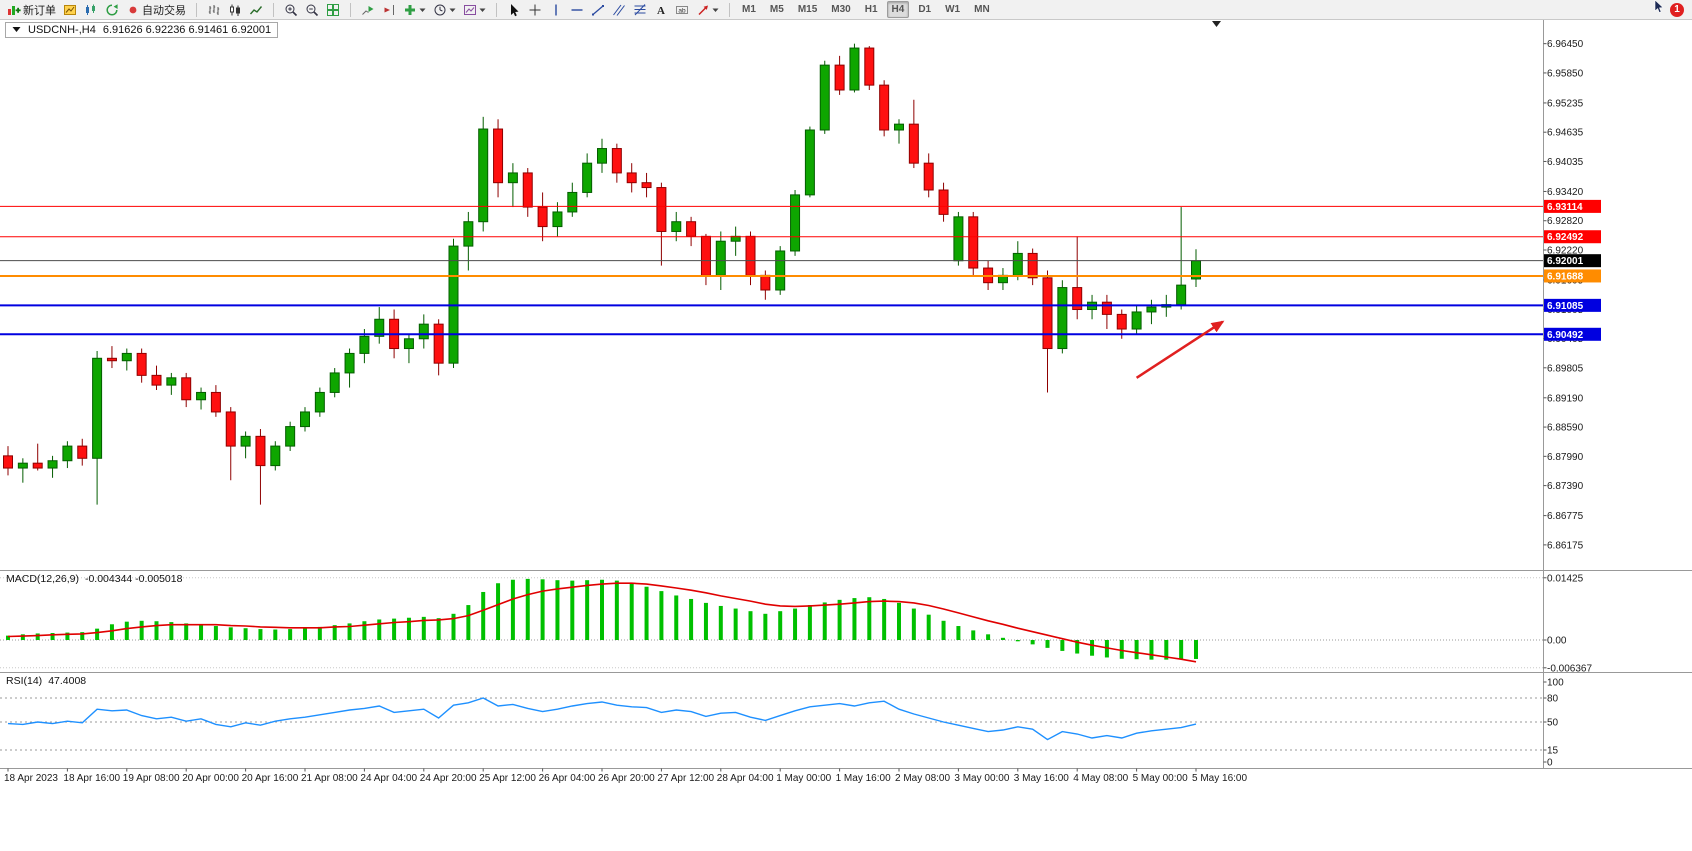 Image resolution: width=1692 pixels, height=851 pixels. Describe the element at coordinates (1565, 486) in the screenshot. I see `svg-text: 6.87390` at that location.